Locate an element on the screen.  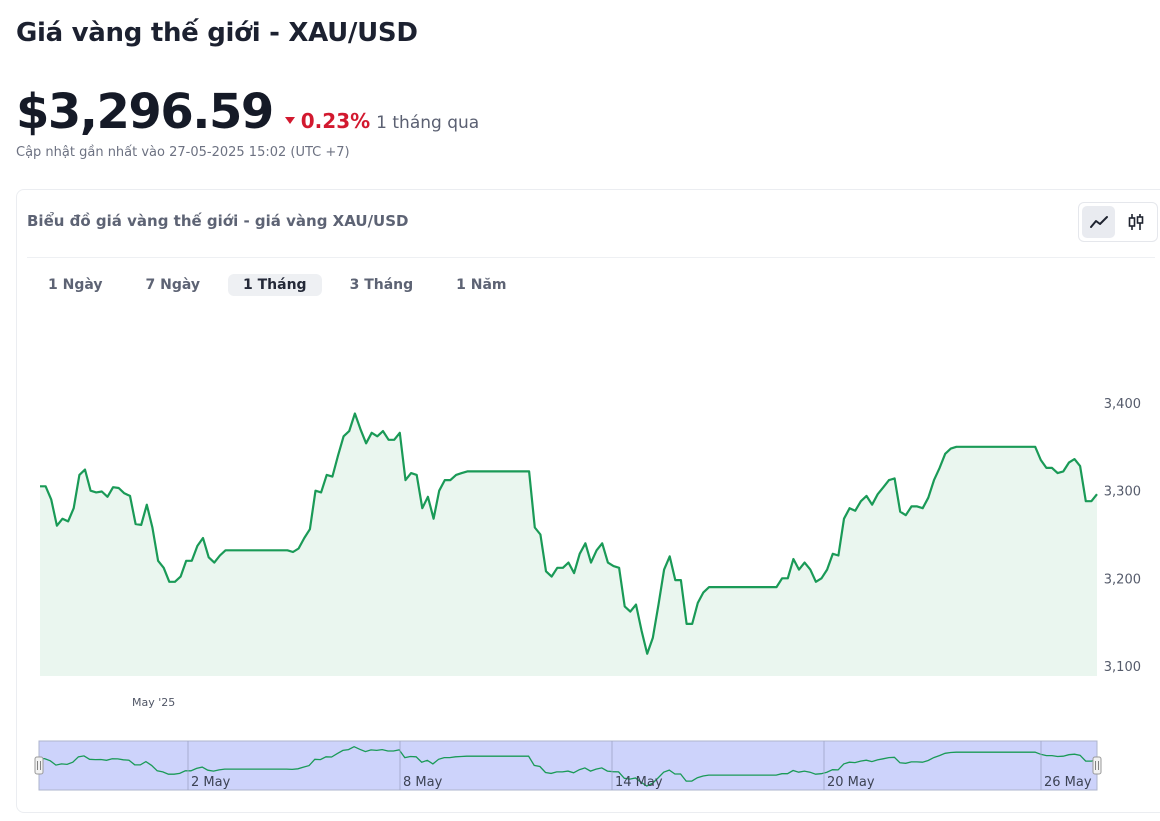
y-tick-label: 3,300 is located at coordinates (1122, 492).